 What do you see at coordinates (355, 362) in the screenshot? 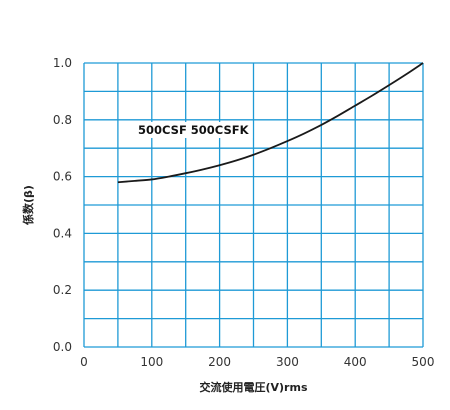
I see `x-tick-label: 400` at bounding box center [355, 362].